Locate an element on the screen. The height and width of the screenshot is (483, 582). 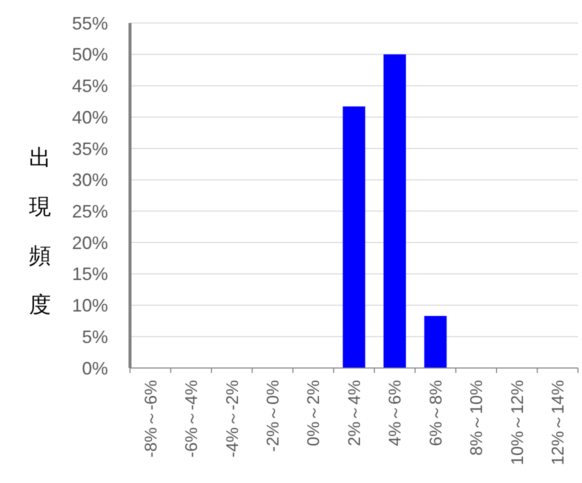
x-tick-label: -4%～-2% is located at coordinates (232, 419).